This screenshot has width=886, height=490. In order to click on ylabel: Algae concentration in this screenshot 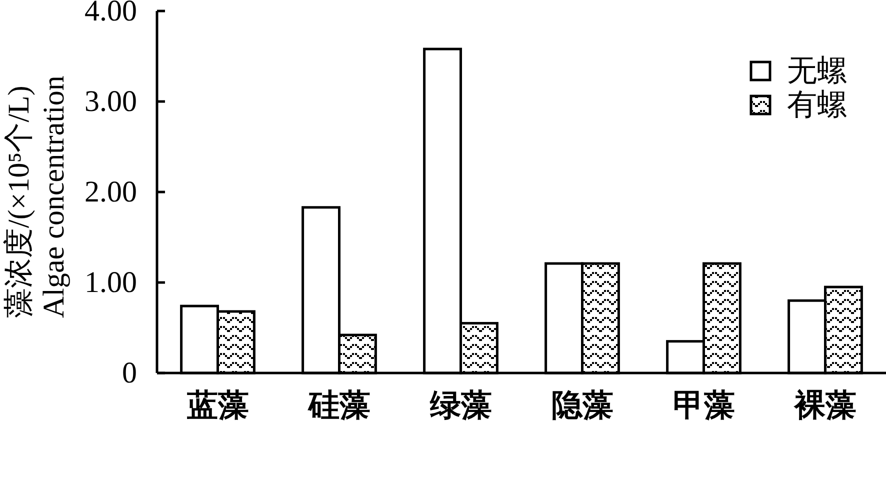, I will do `click(54, 197)`.